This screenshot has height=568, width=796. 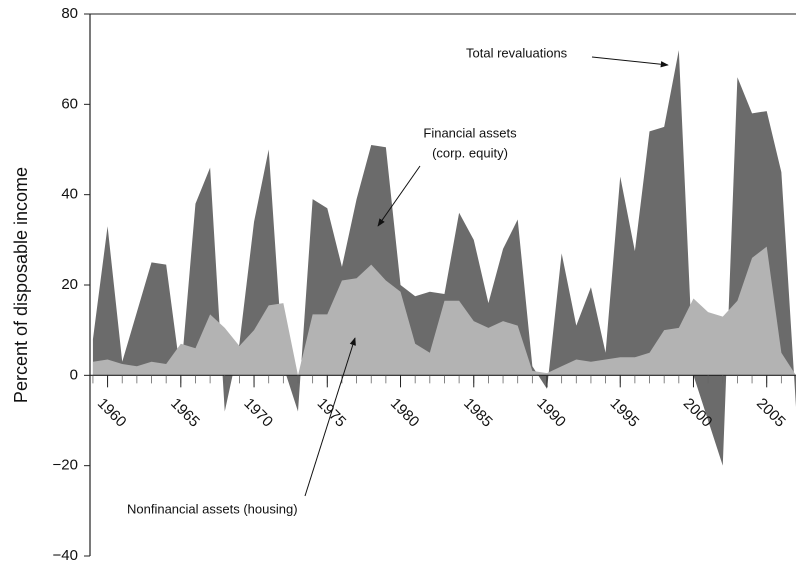 What do you see at coordinates (69, 284) in the screenshot?
I see `y-tick-label: 20` at bounding box center [69, 284].